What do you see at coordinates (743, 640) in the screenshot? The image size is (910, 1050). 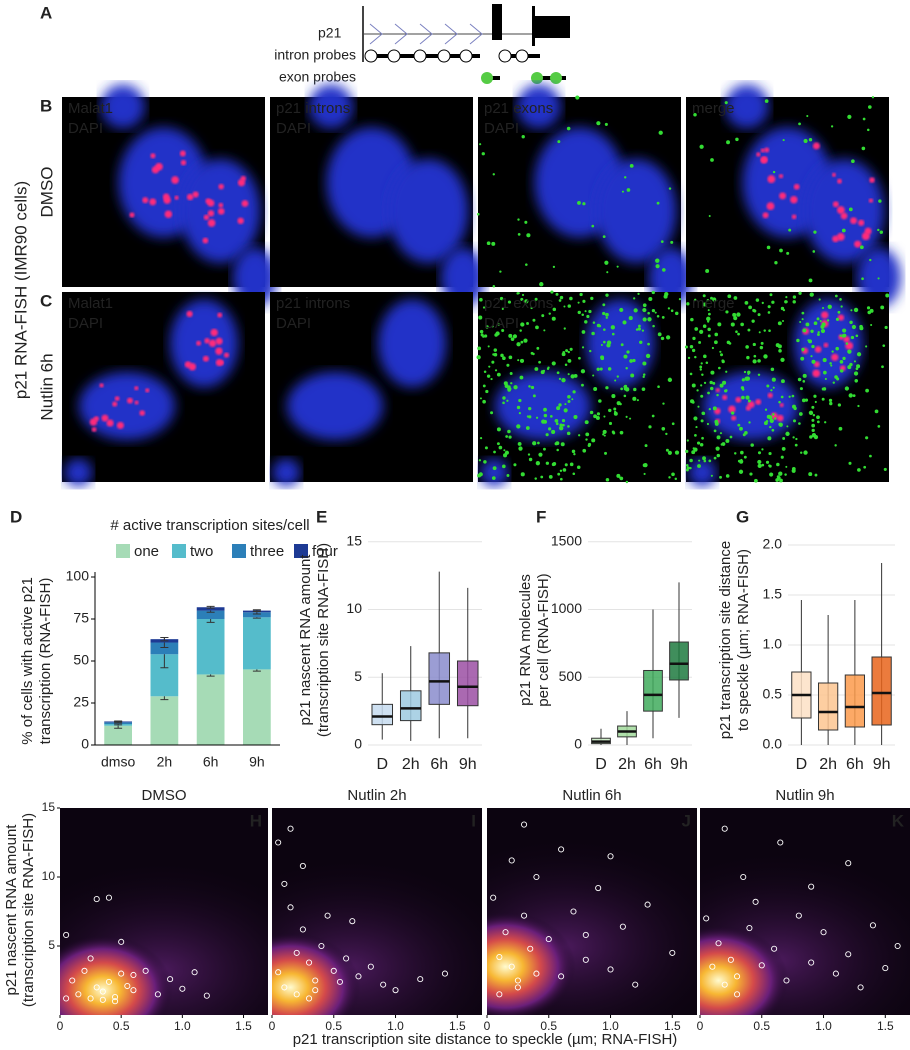 I see `y-axis-label: to speckle (µm; RNA-FISH)` at bounding box center [743, 640].